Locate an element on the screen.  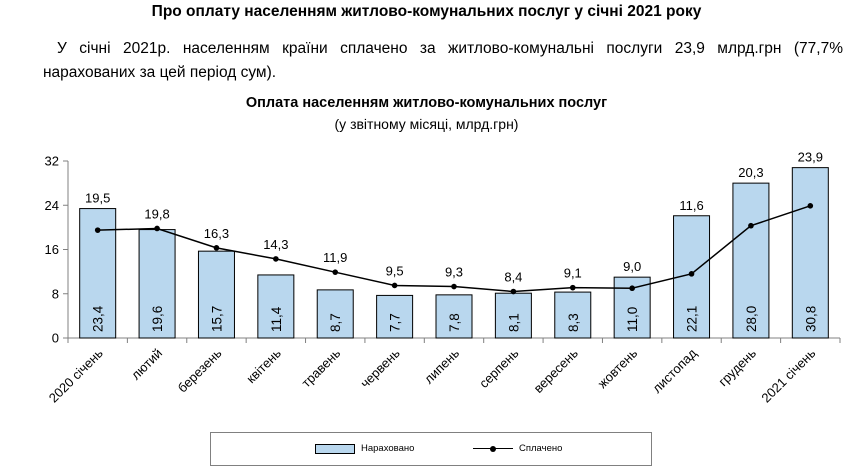
line-value-label: 8,4 is located at coordinates (513, 277).